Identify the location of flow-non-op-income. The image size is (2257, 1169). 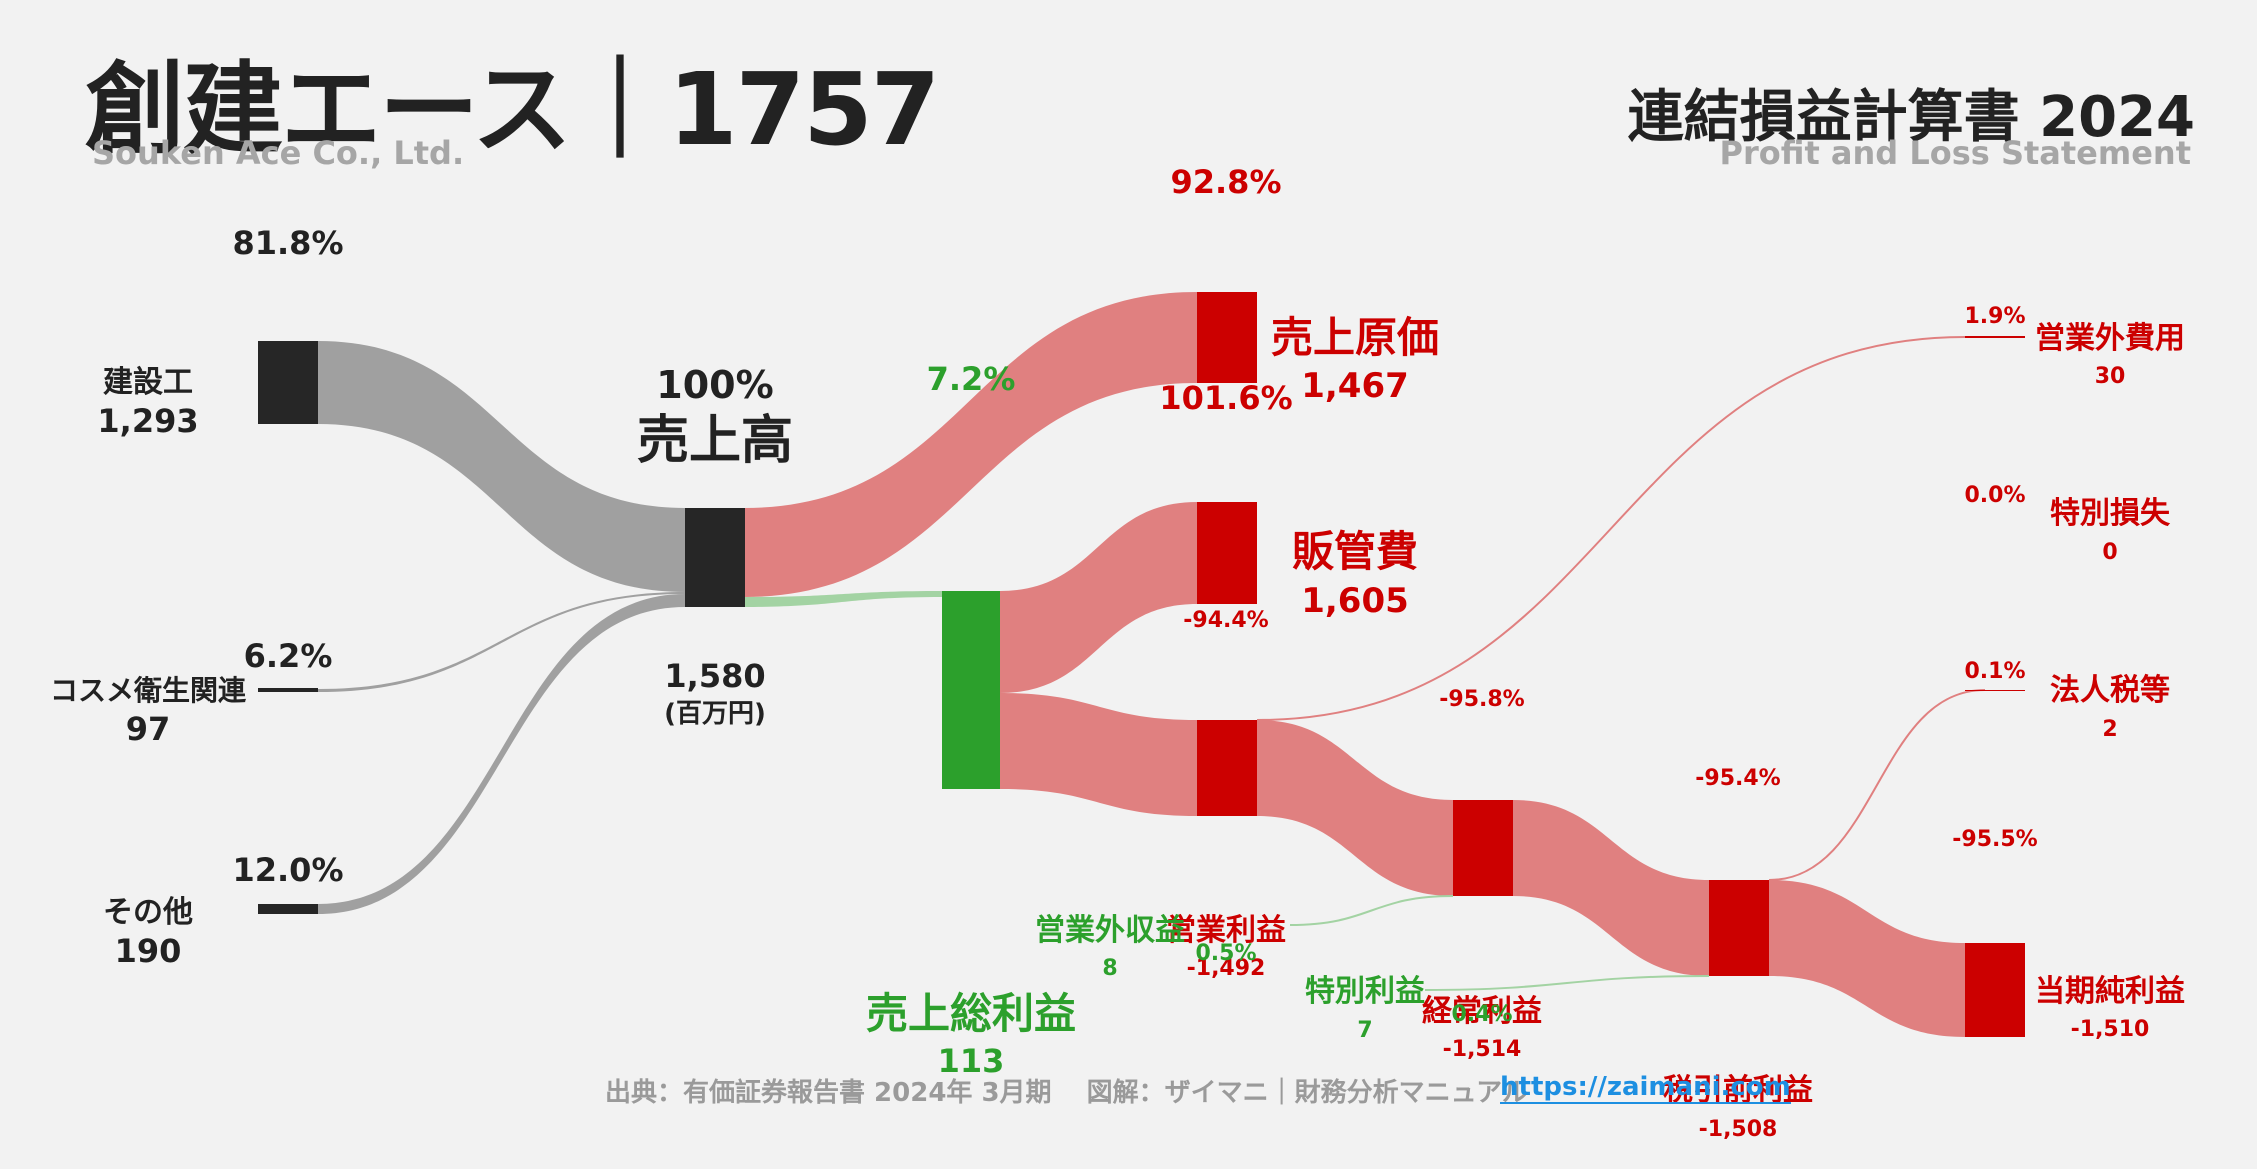
(1371, 910).